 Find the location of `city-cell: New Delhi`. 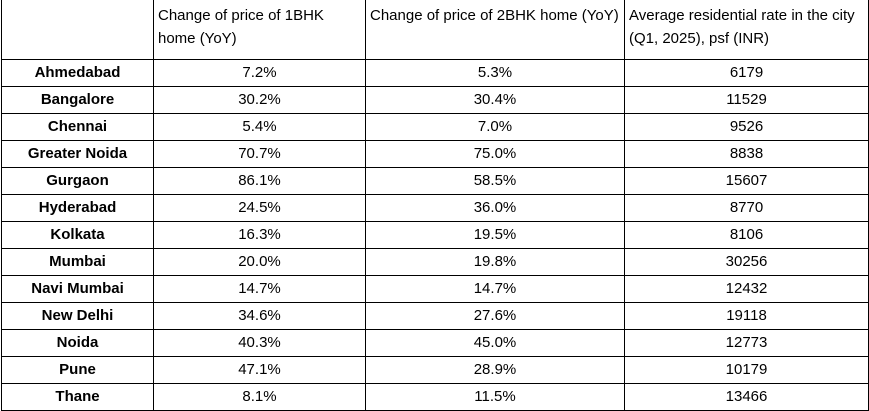

city-cell: New Delhi is located at coordinates (77, 316).